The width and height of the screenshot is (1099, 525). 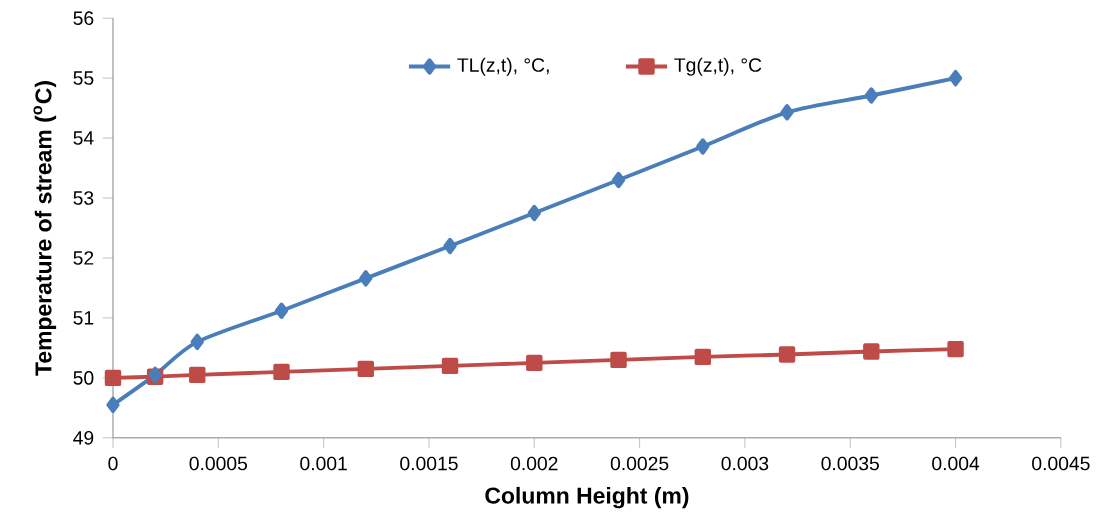 I want to click on x-axis-title: Column Height (m), so click(x=587, y=498).